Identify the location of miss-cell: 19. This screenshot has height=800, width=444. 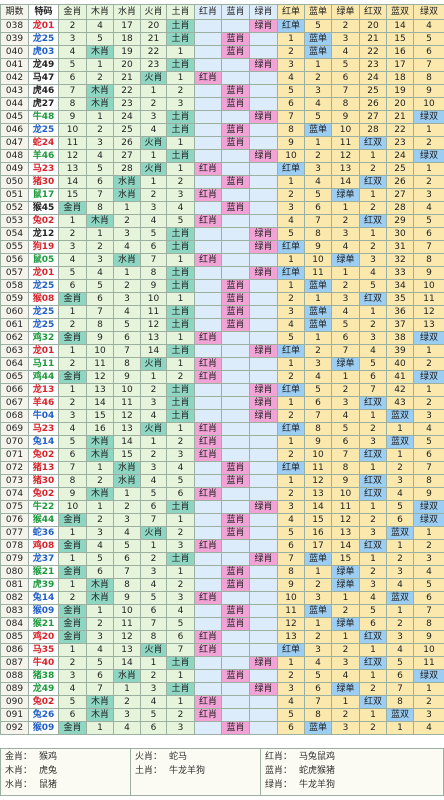
(127, 52).